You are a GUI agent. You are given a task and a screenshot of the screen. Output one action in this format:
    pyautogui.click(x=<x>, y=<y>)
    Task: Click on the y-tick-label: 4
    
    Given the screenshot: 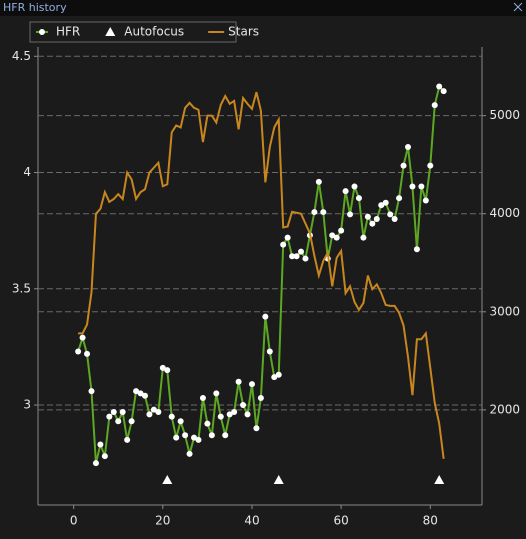 What is the action you would take?
    pyautogui.click(x=27, y=172)
    